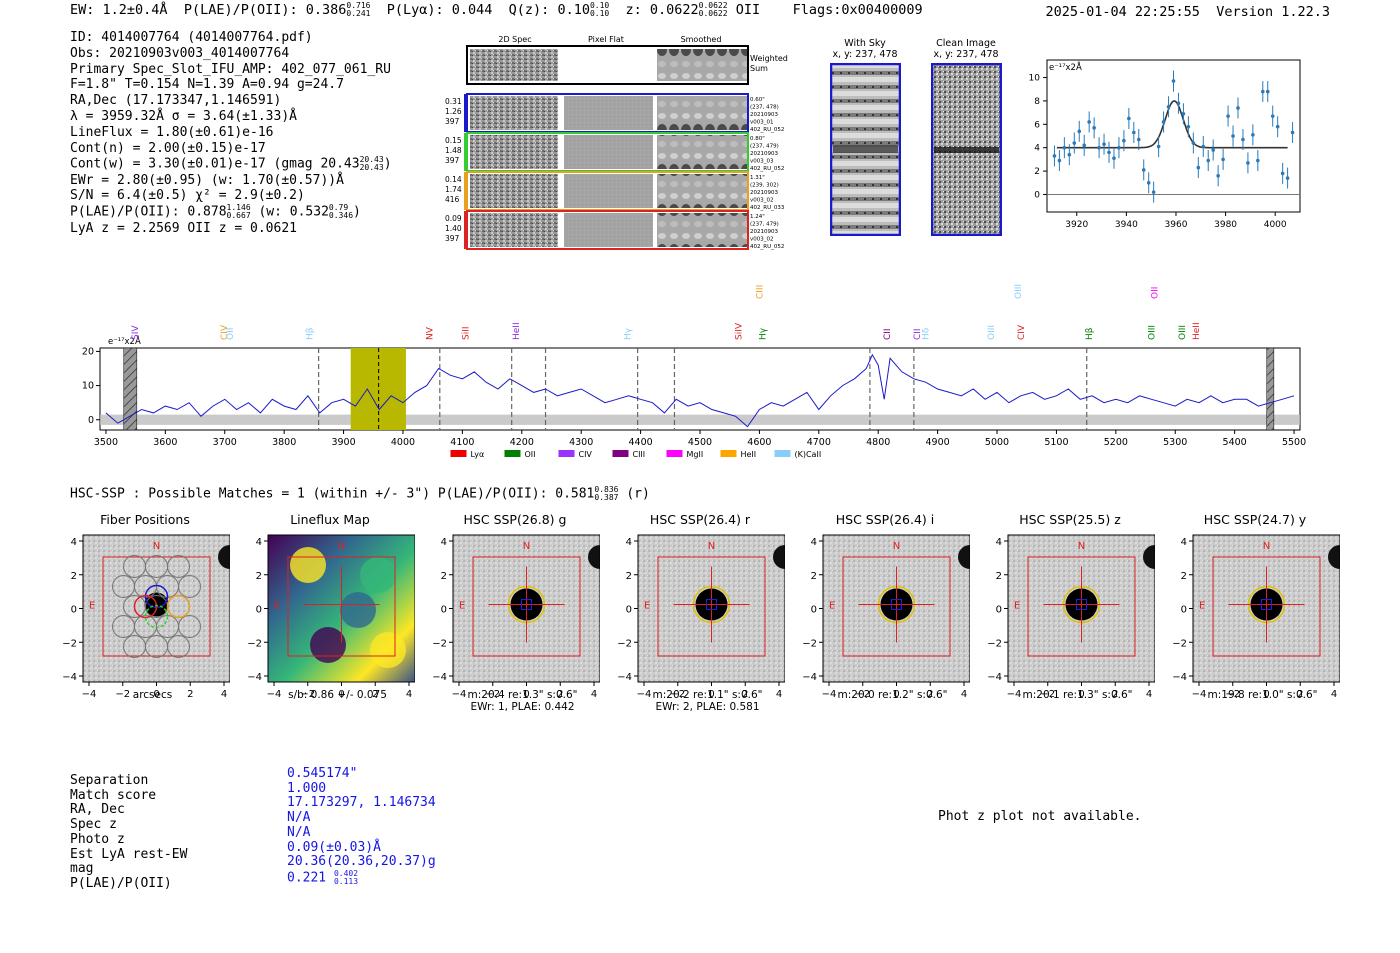 This screenshot has width=1400, height=953. Describe the element at coordinates (764, 115) in the screenshot. I see `spec-row-right-value: 20210903` at that location.